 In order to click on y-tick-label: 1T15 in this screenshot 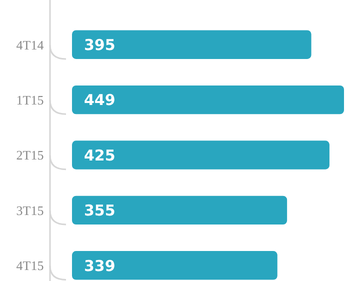, I will do `click(30, 100)`.